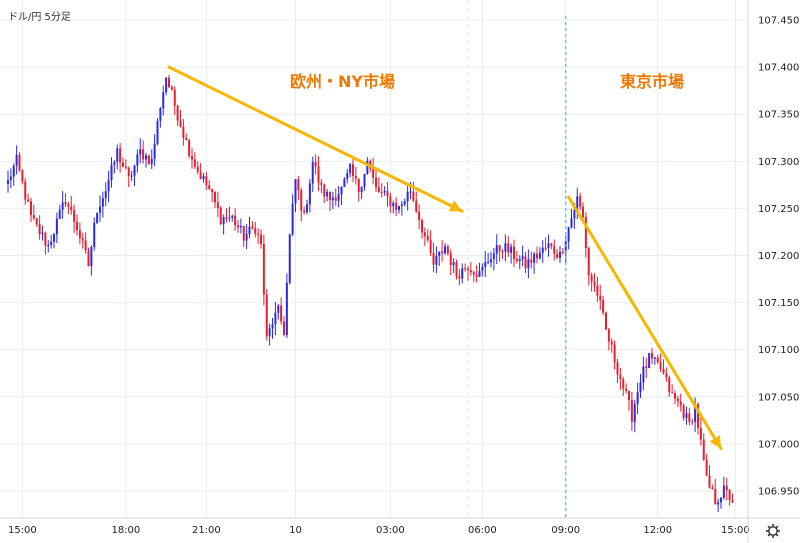 The width and height of the screenshot is (800, 543). What do you see at coordinates (482, 530) in the screenshot?
I see `x-tick-label: 06:00` at bounding box center [482, 530].